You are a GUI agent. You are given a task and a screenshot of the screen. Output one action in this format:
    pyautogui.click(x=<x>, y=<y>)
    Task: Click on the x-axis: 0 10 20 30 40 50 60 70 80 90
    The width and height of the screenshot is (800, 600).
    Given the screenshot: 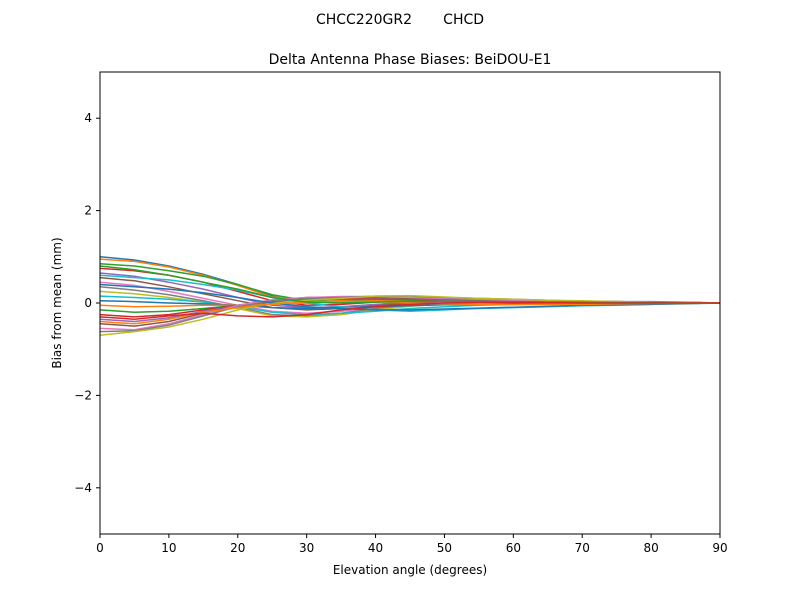 What is the action you would take?
    pyautogui.click(x=412, y=544)
    